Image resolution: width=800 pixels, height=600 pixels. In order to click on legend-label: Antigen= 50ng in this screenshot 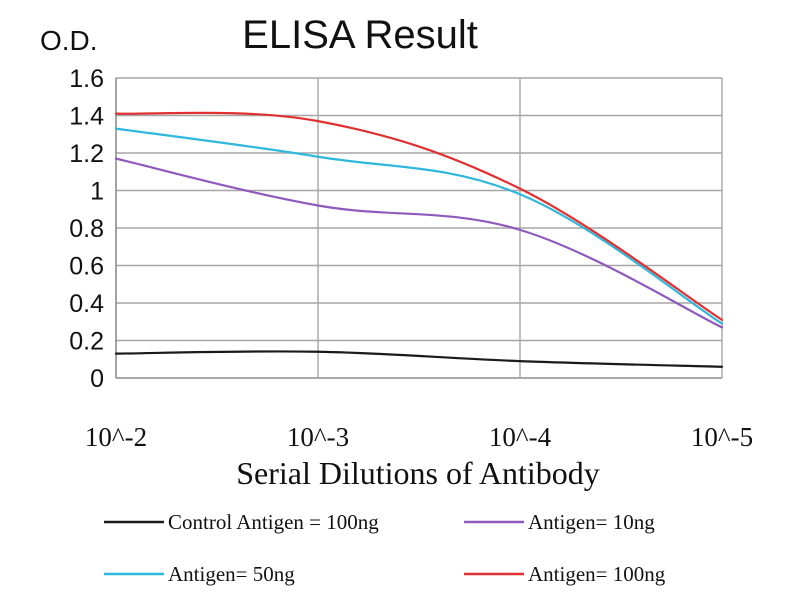, I will do `click(231, 574)`.